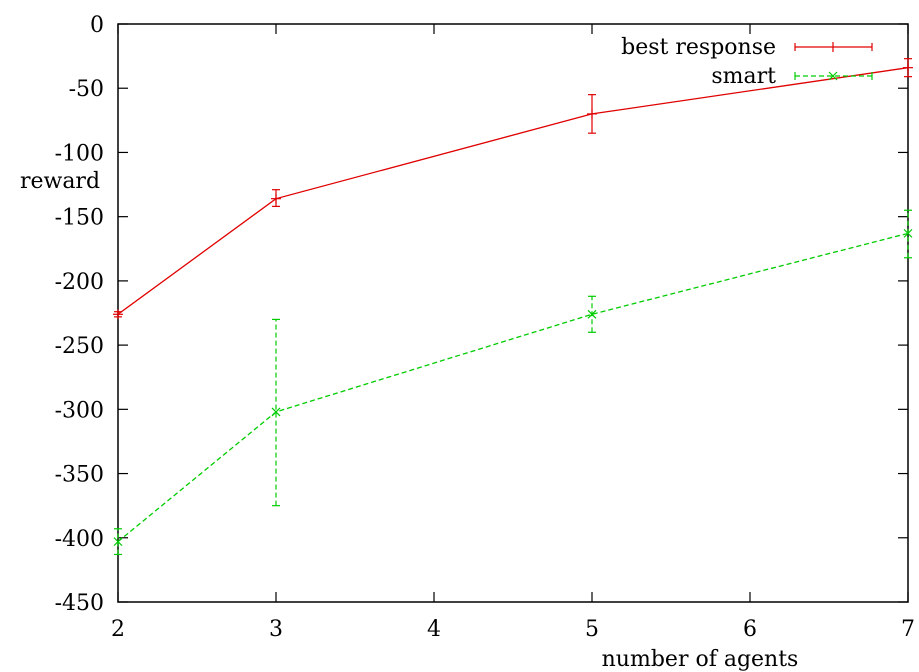 Image resolution: width=919 pixels, height=672 pixels. What do you see at coordinates (79, 603) in the screenshot?
I see `y-tick-label: -450` at bounding box center [79, 603].